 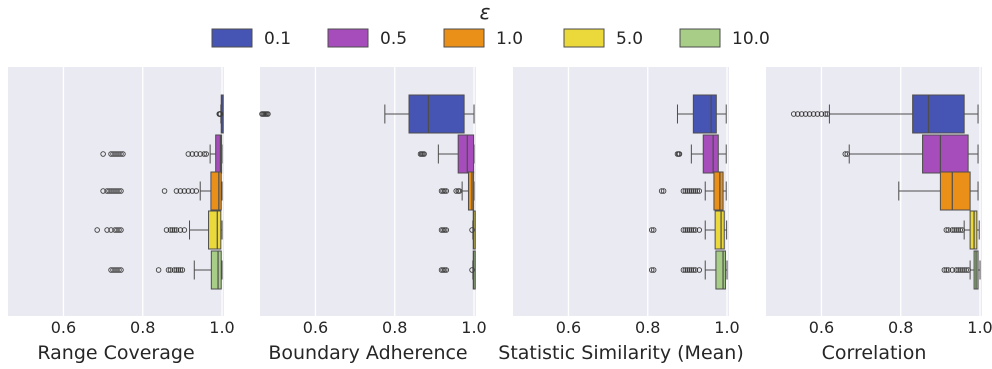 I want to click on panel-background, so click(x=116, y=191).